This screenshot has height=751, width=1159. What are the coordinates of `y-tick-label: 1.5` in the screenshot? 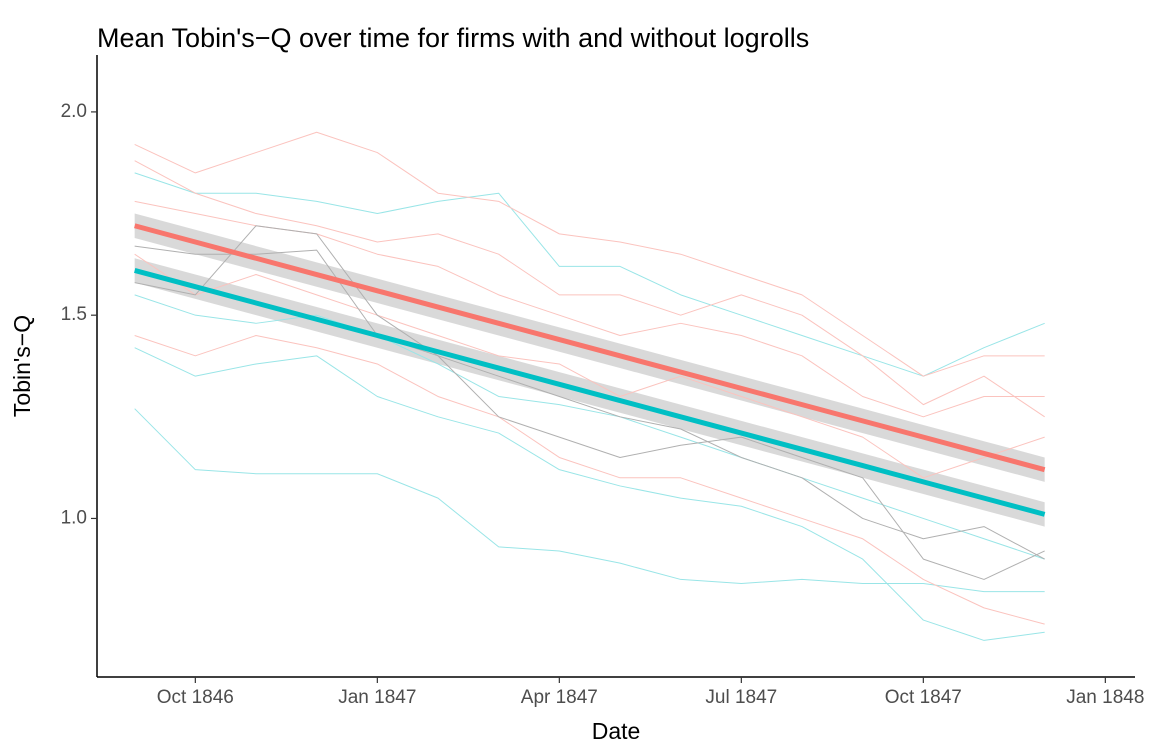 It's located at (74, 314).